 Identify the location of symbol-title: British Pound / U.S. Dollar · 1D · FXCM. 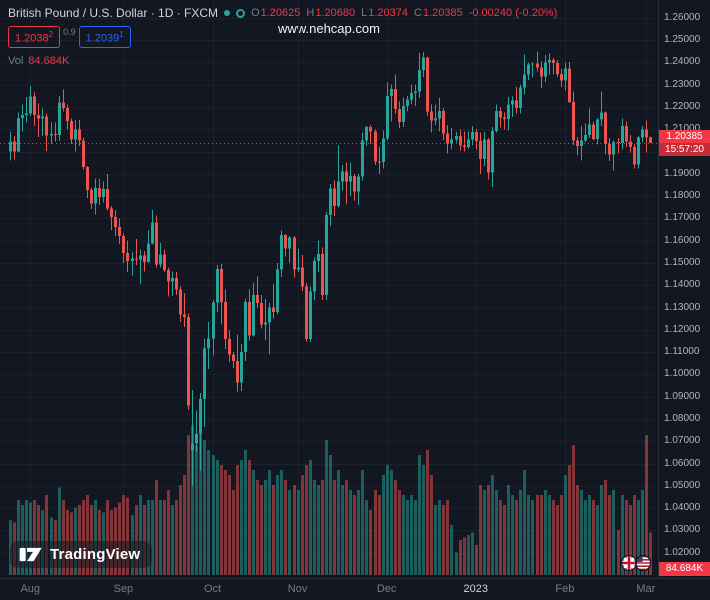
(113, 13).